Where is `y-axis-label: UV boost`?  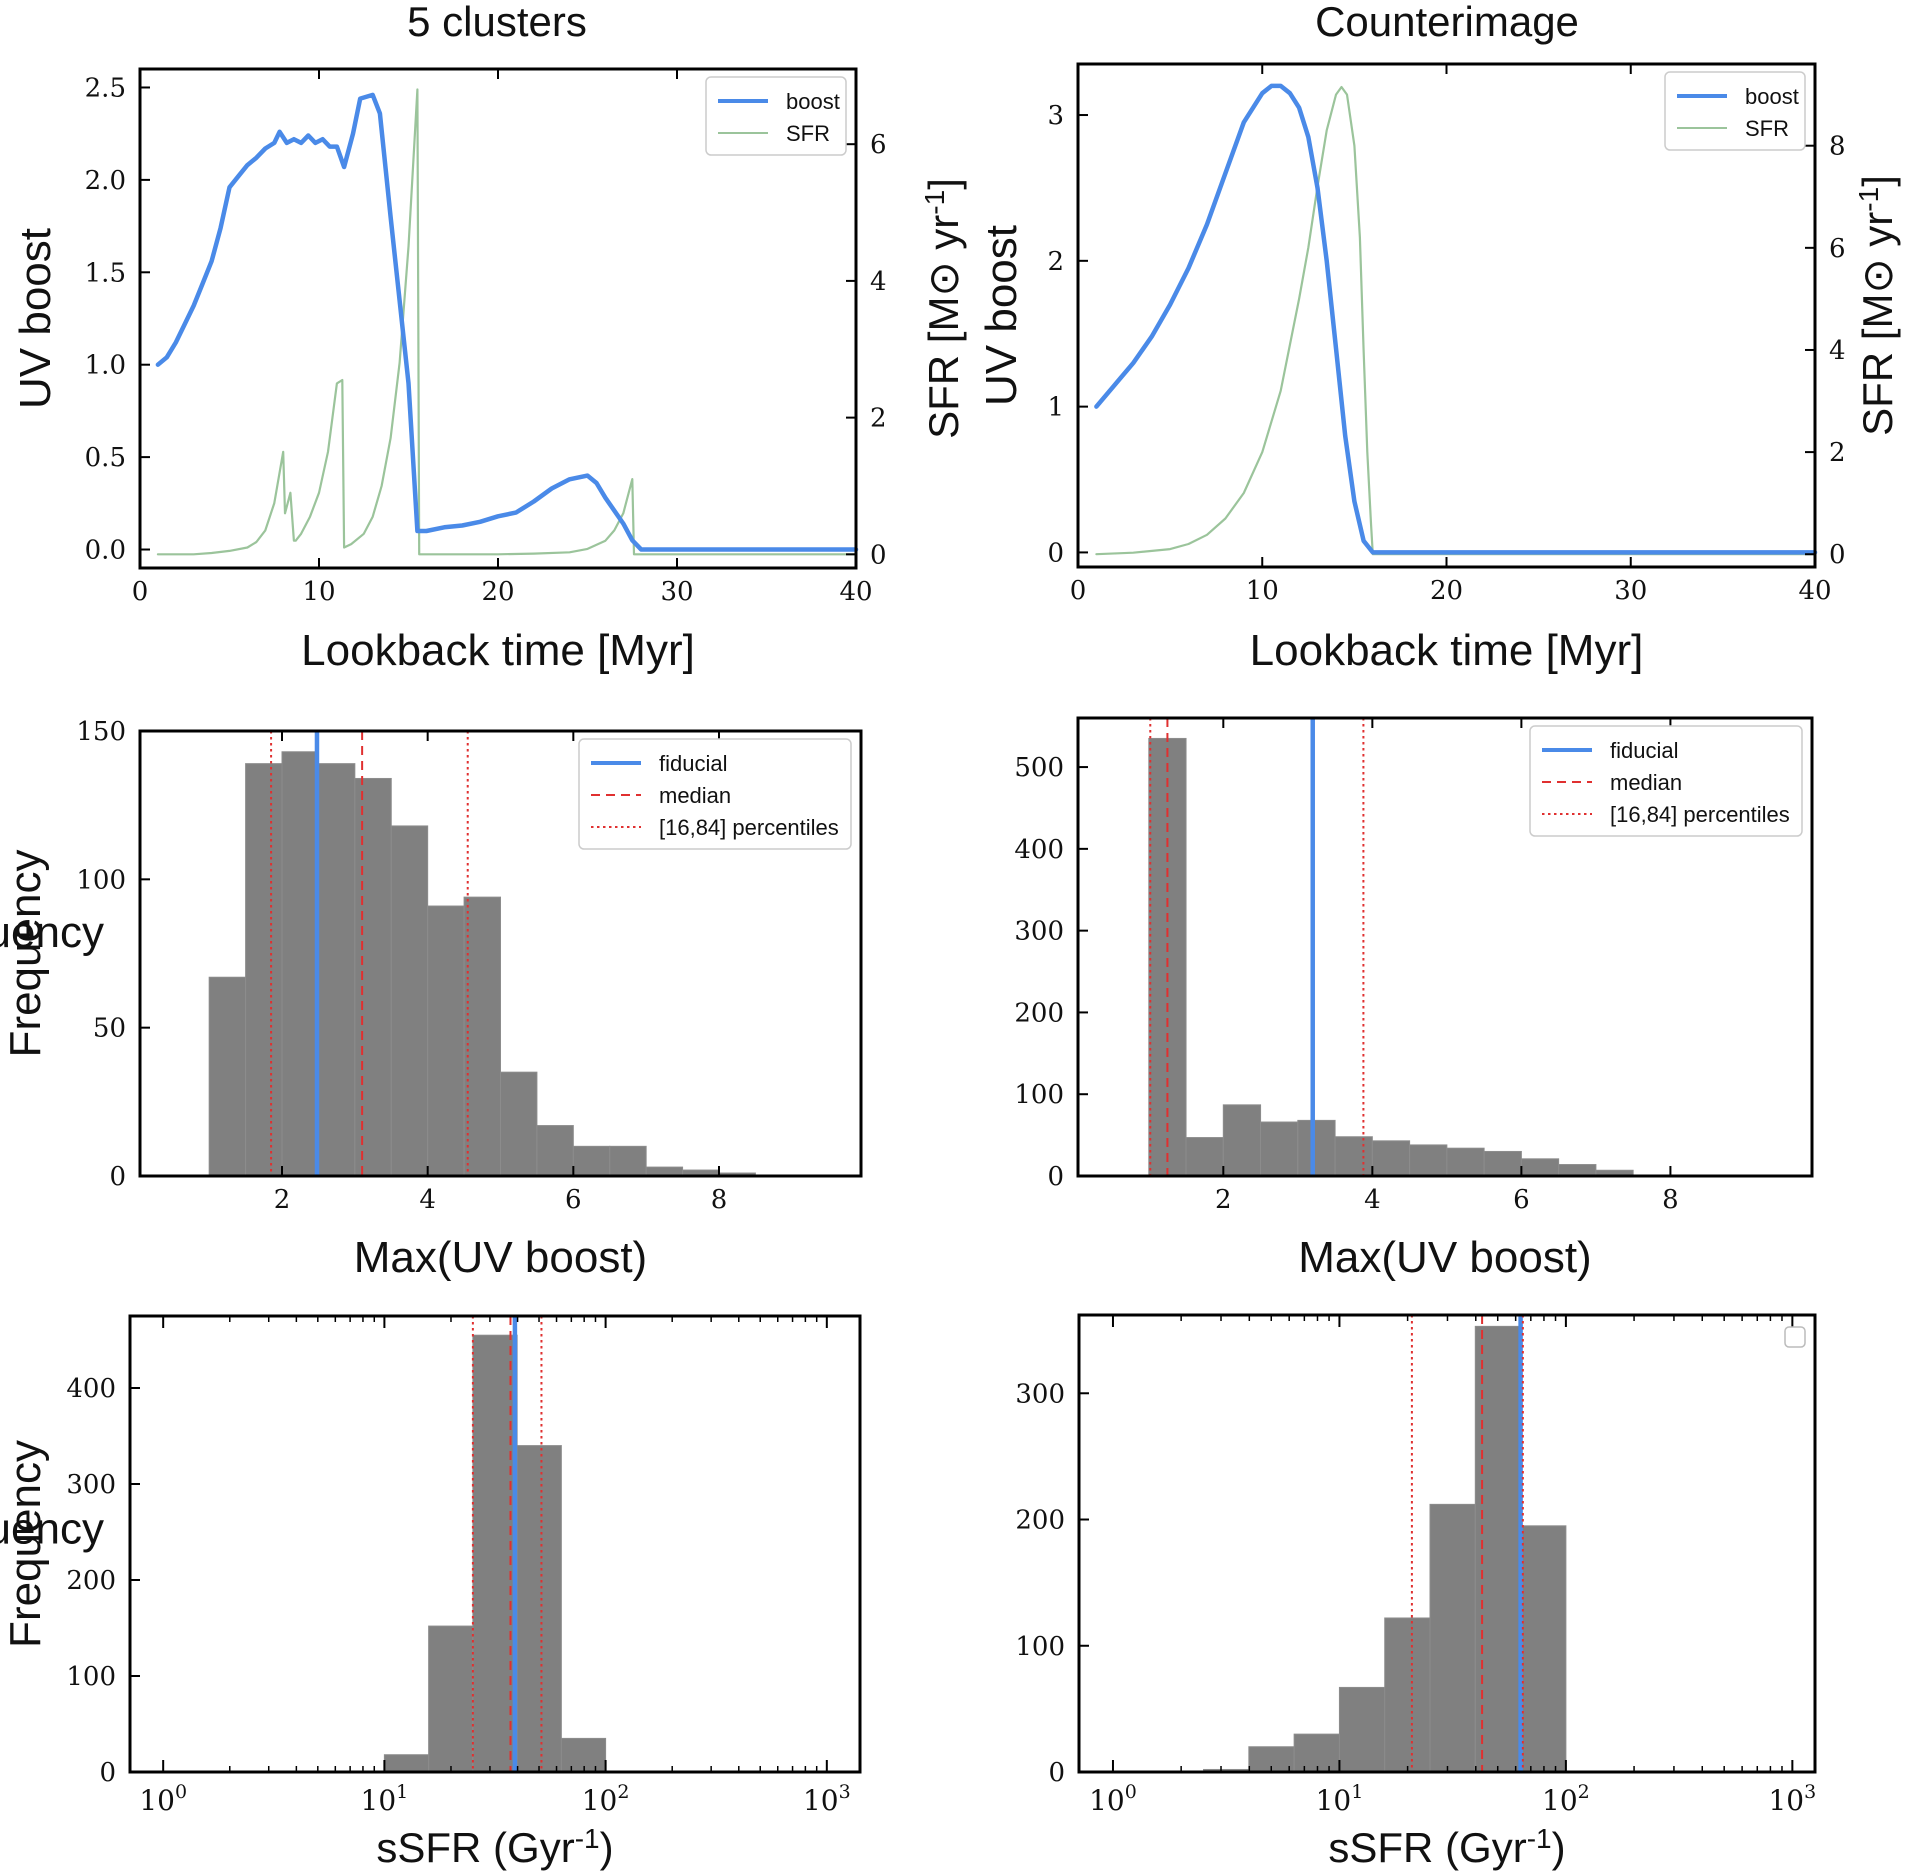 y-axis-label: UV boost is located at coordinates (35, 318).